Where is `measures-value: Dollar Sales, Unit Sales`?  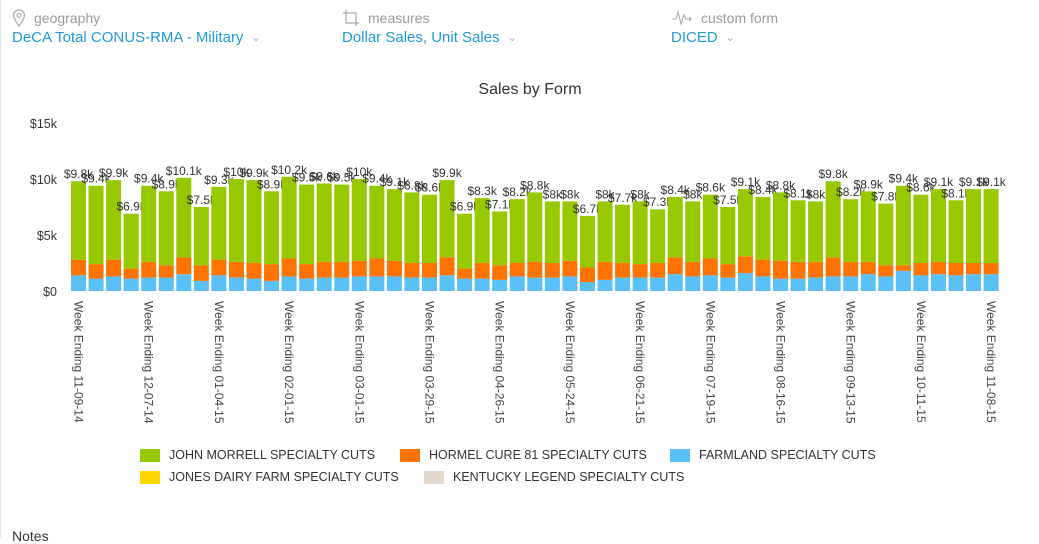
measures-value: Dollar Sales, Unit Sales is located at coordinates (421, 37).